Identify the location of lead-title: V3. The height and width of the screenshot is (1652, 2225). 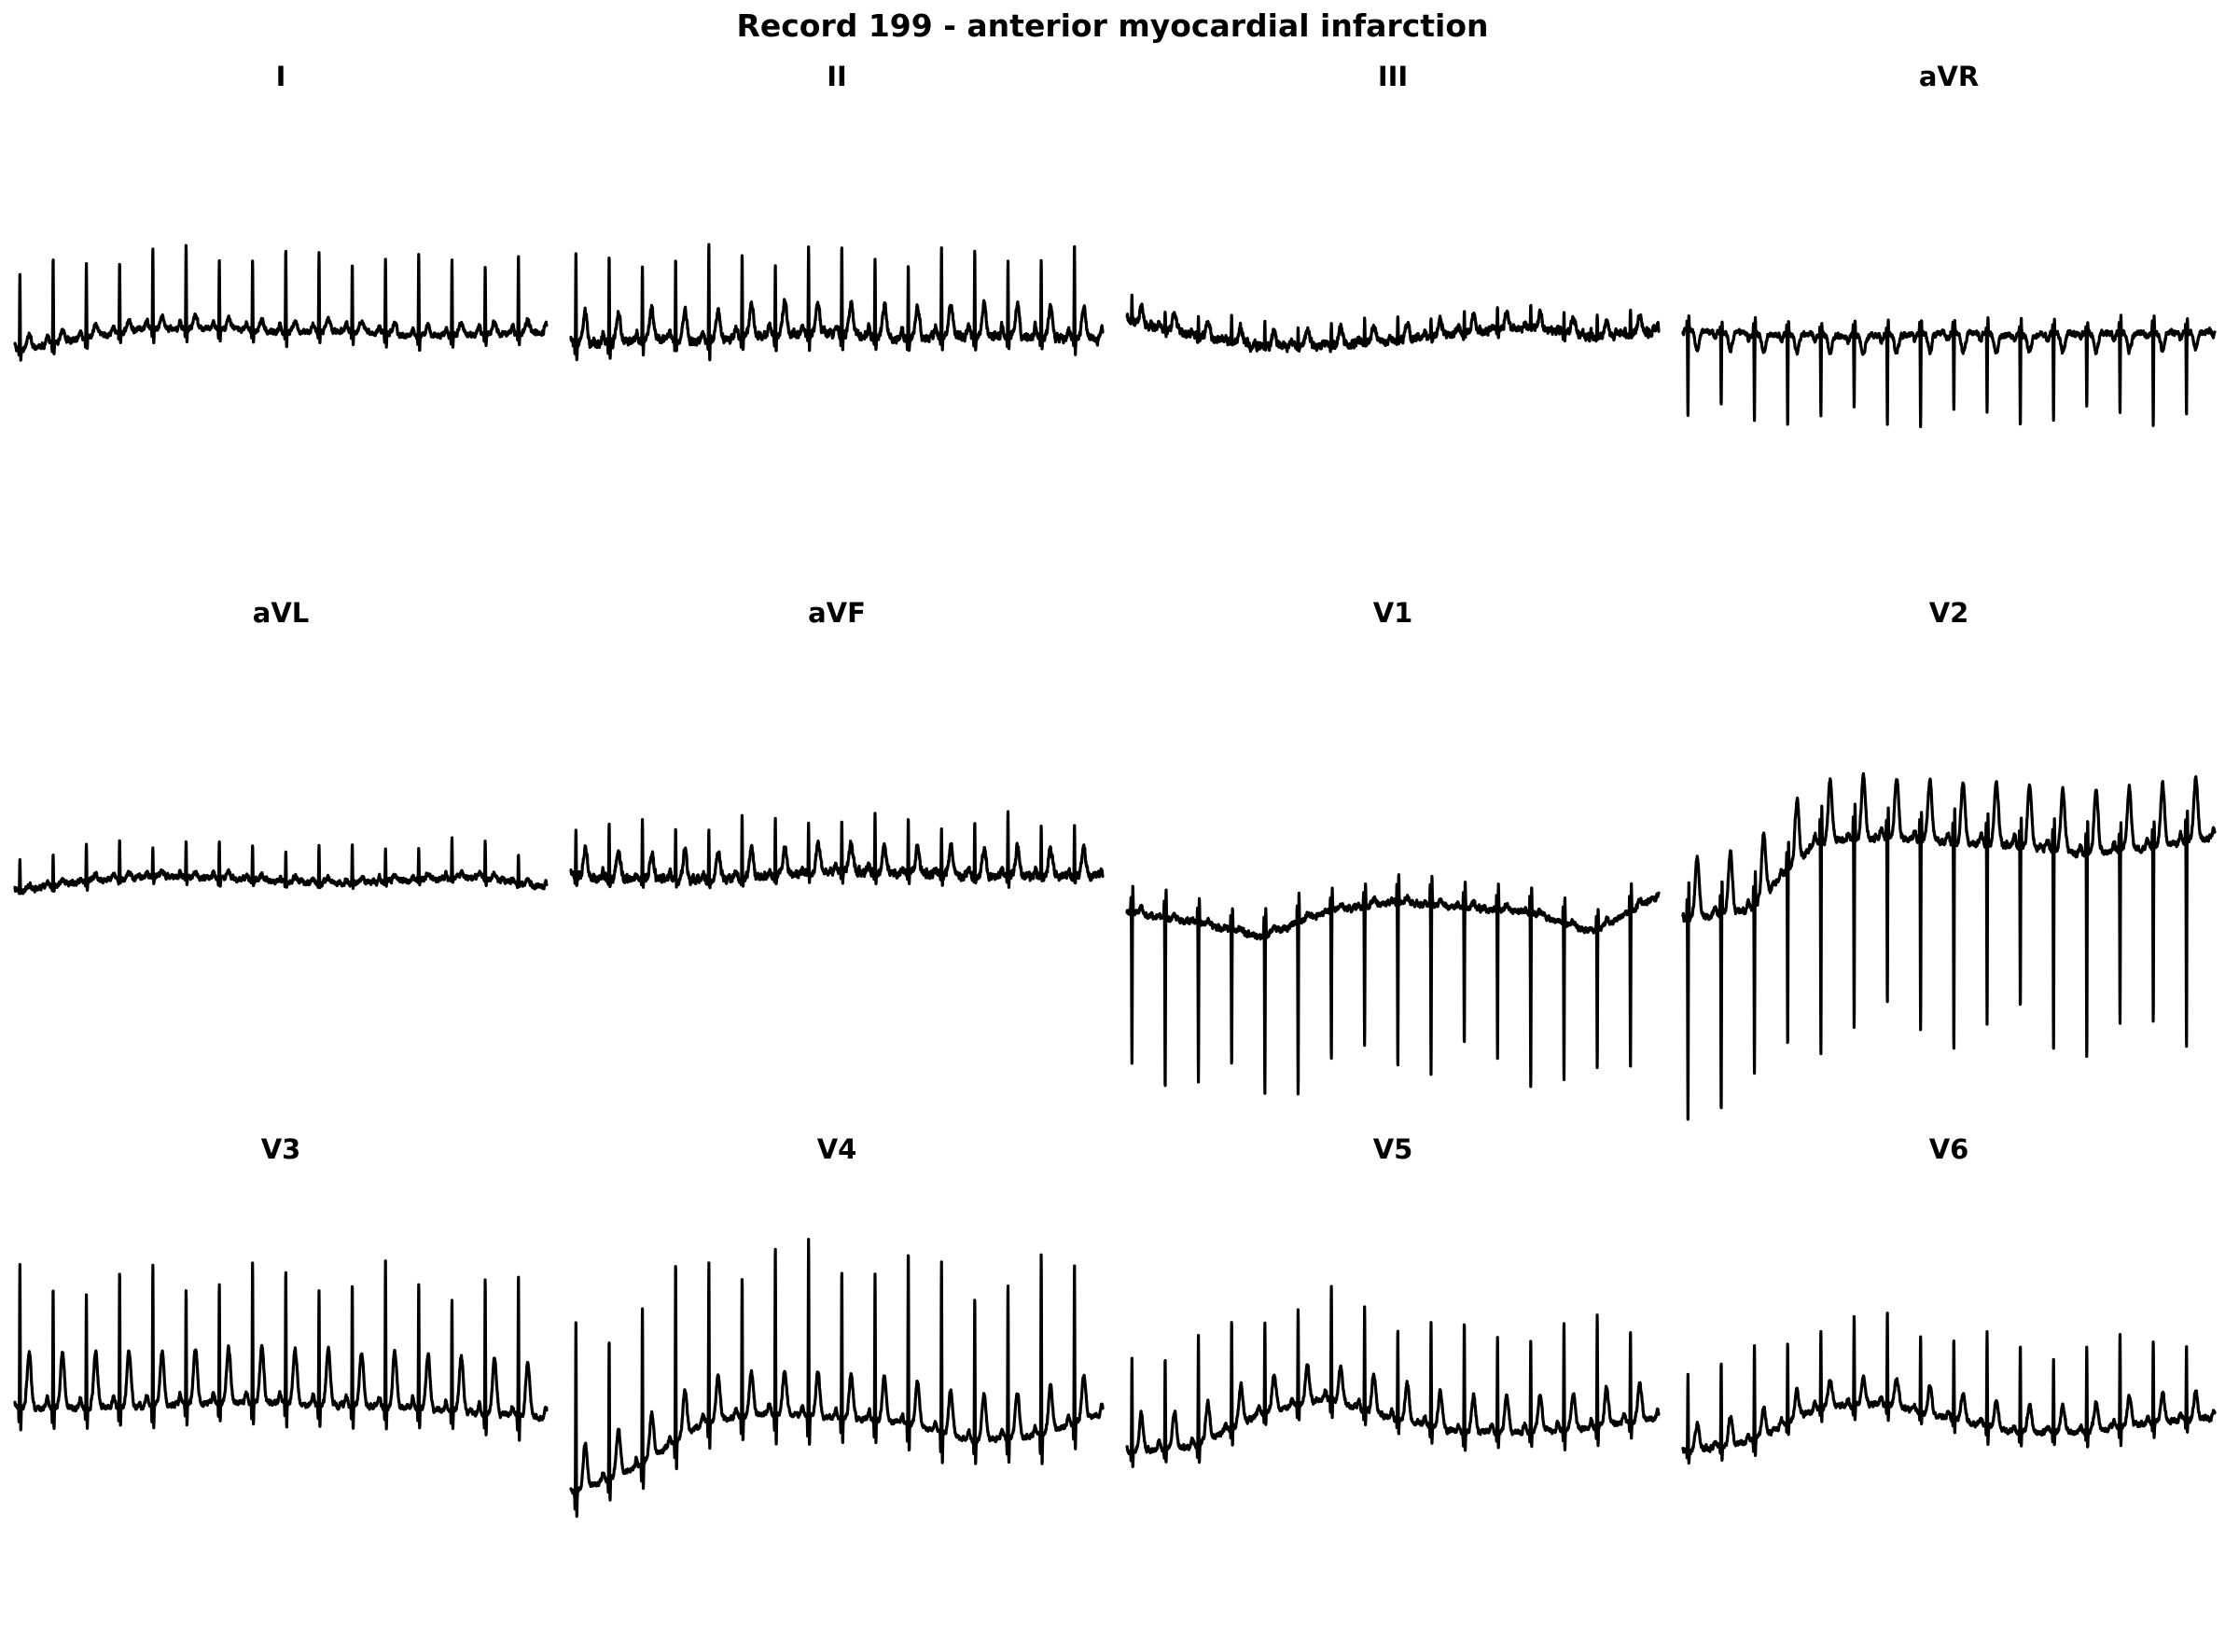
(280, 1149).